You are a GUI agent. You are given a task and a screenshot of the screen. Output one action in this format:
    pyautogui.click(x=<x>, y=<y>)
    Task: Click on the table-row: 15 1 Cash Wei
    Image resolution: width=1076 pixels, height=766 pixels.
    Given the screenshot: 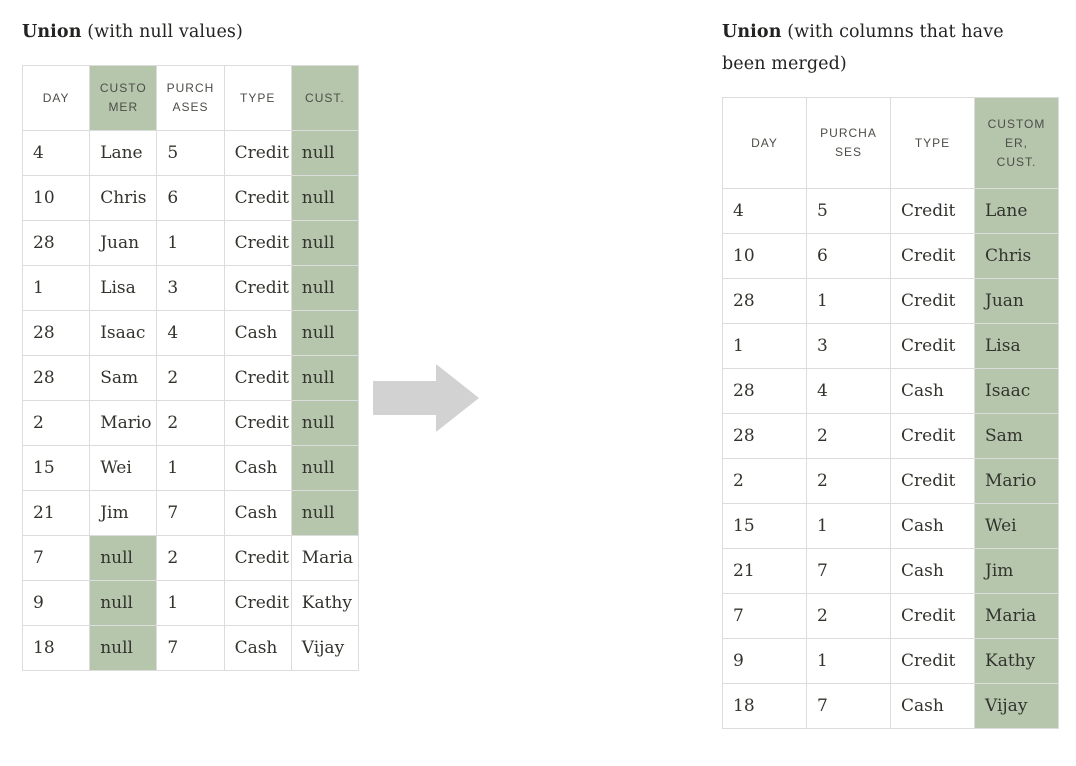 What is the action you would take?
    pyautogui.click(x=890, y=526)
    